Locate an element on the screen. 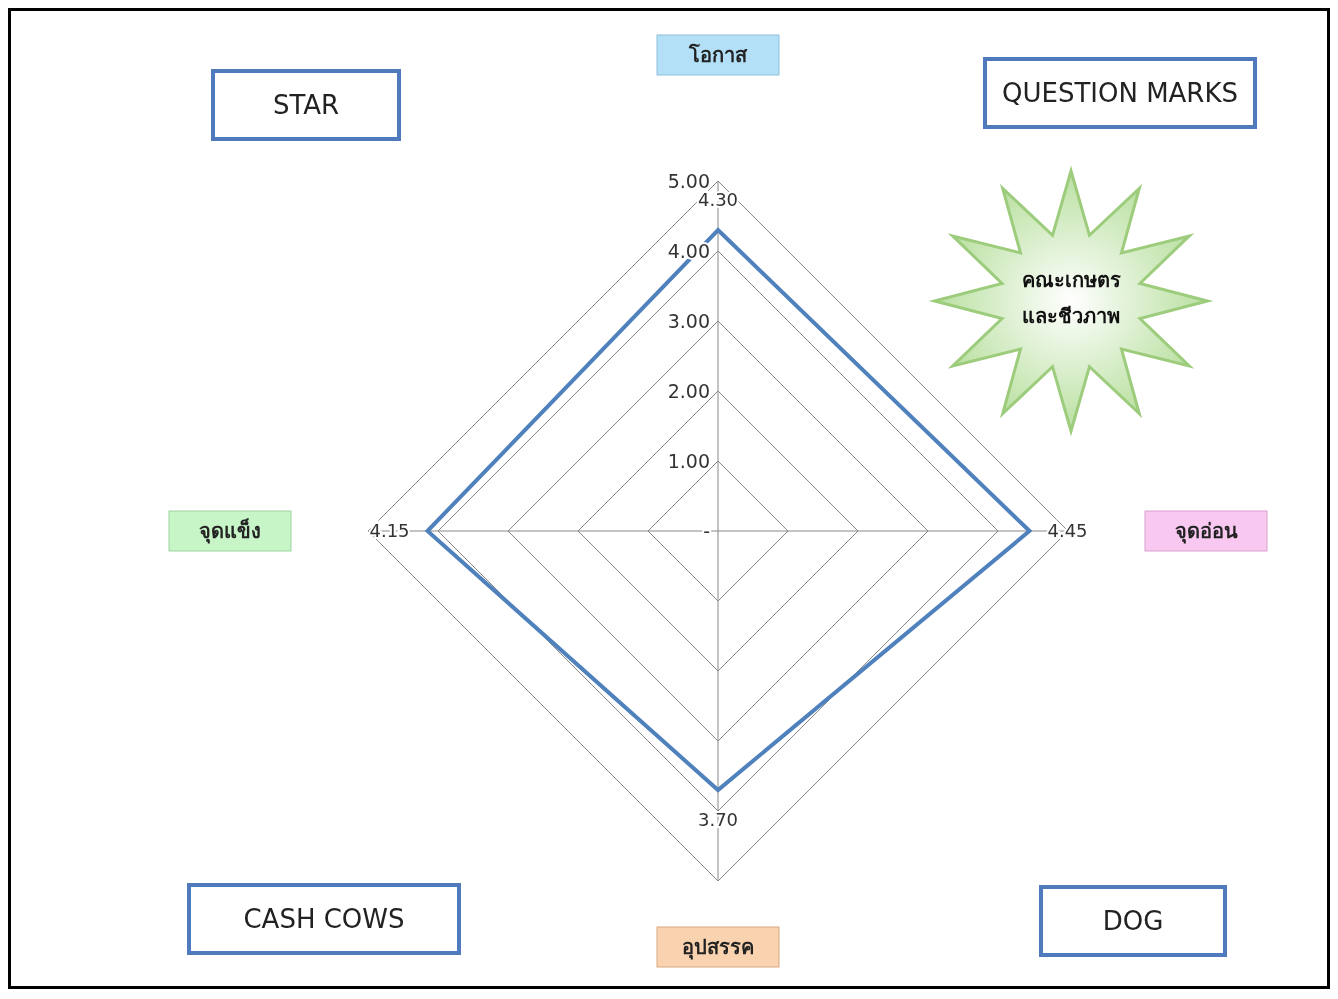  data-label: 4.15 is located at coordinates (389, 530).